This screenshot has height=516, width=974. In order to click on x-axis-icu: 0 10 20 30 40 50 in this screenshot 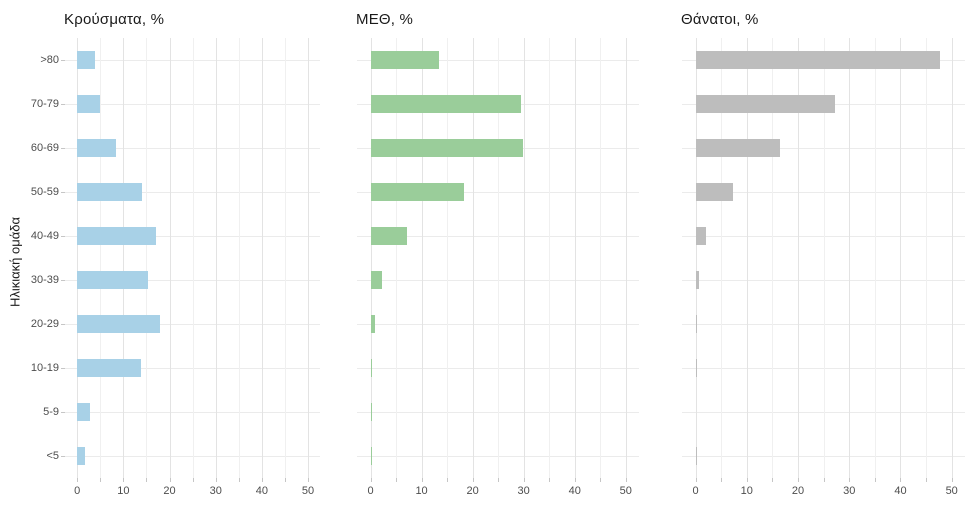, I will do `click(498, 490)`.